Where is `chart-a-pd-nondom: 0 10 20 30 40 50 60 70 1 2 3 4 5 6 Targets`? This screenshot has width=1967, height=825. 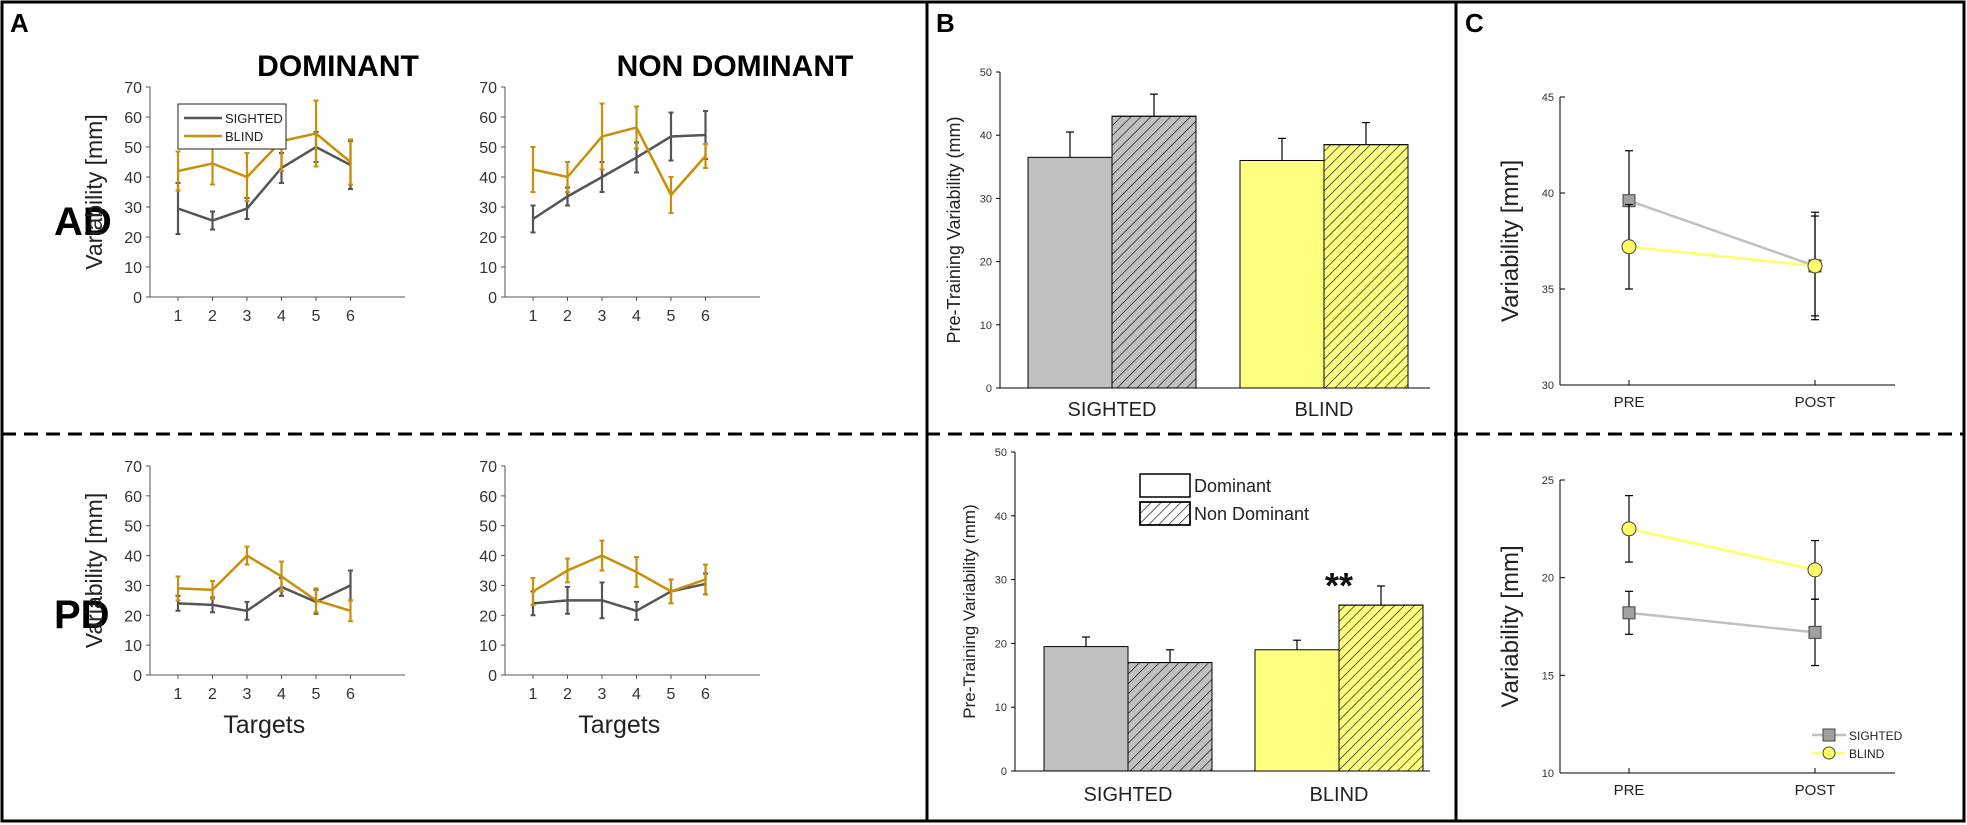 chart-a-pd-nondom: 0 10 20 30 40 50 60 70 1 2 3 4 5 6 Targets is located at coordinates (619, 599).